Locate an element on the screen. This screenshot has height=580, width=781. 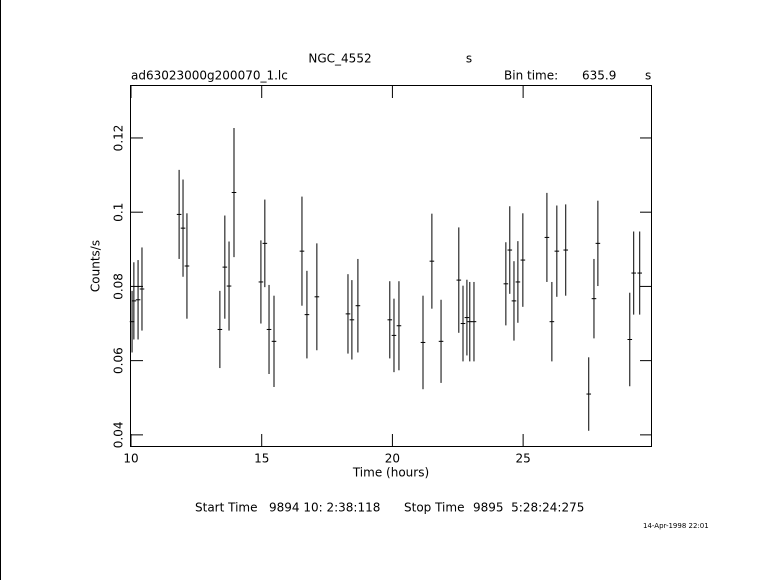
y-tick-label: 0.04 is located at coordinates (119, 435).